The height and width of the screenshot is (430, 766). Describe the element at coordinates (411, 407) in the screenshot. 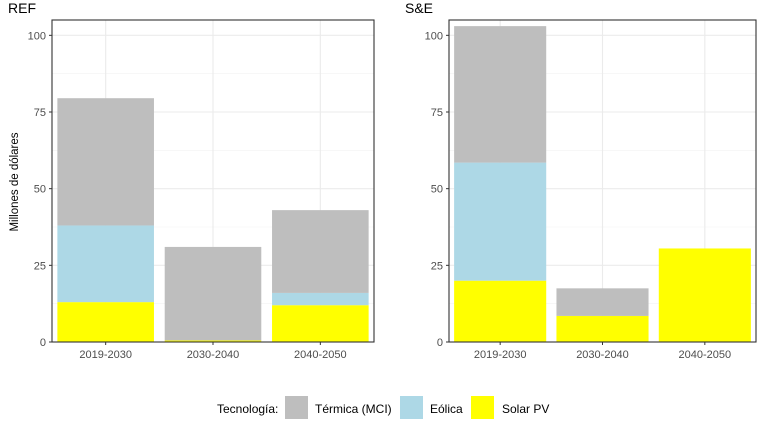

I see `legend-swatch-eolica` at that location.